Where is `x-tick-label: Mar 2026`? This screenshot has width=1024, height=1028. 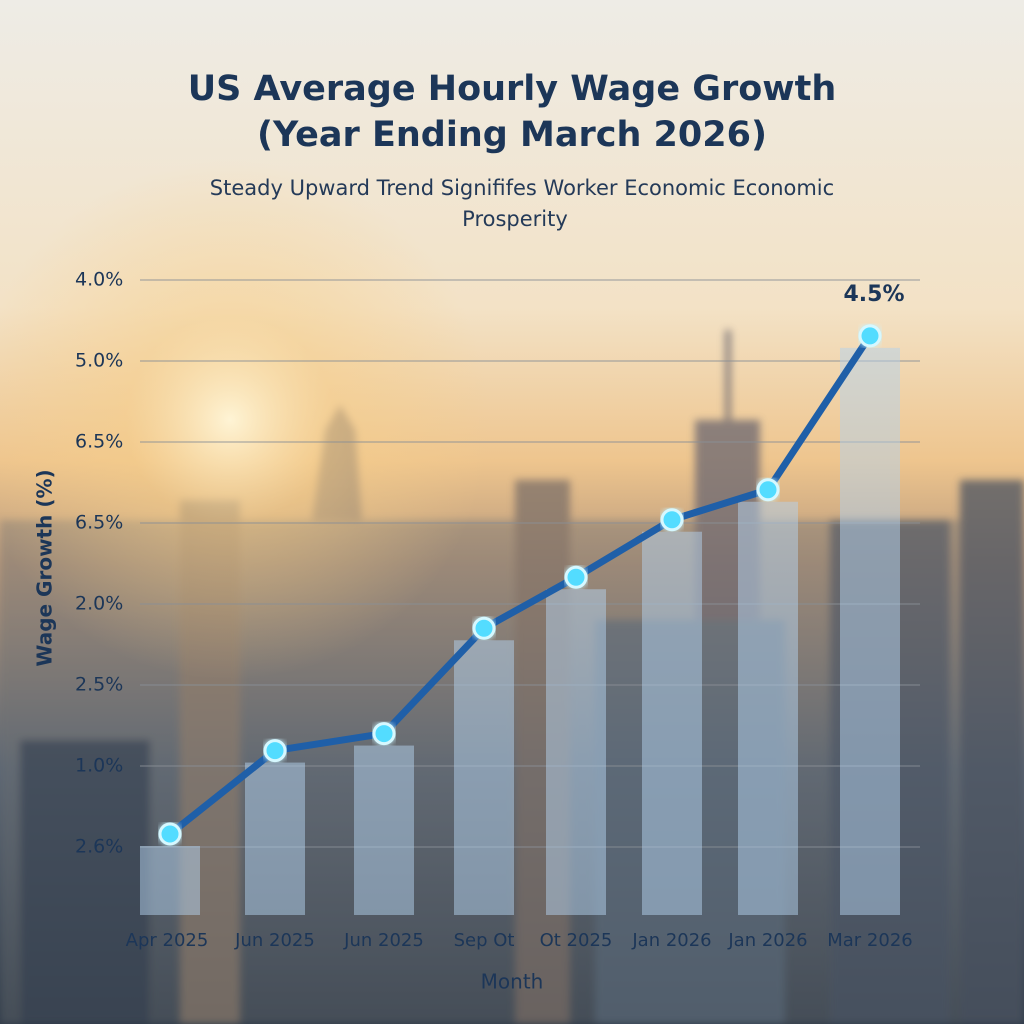
x-tick-label: Mar 2026 is located at coordinates (870, 940).